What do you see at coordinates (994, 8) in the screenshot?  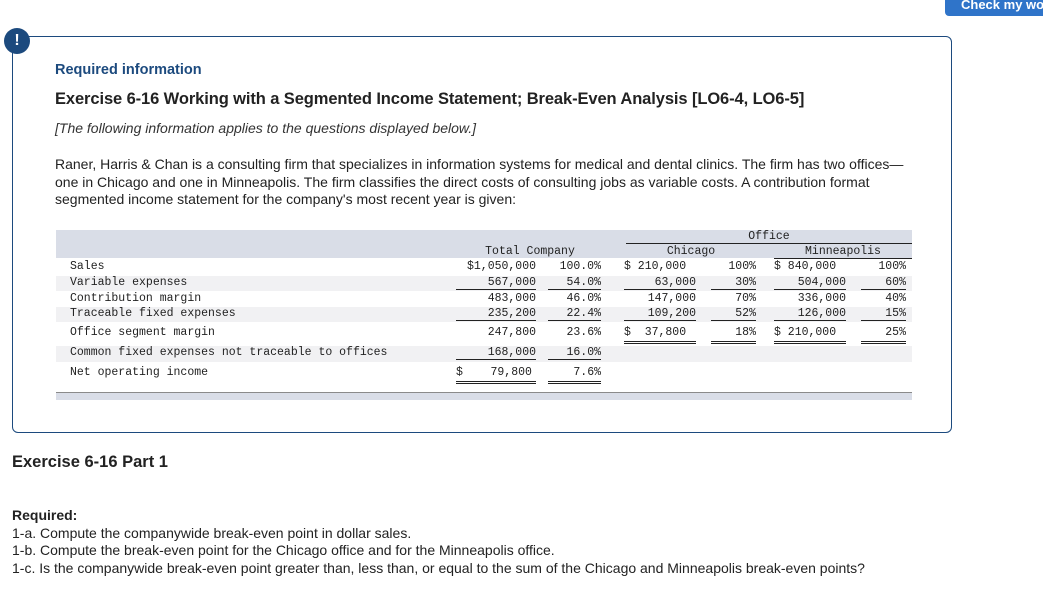 I see `check-my-work-button: Check my work` at bounding box center [994, 8].